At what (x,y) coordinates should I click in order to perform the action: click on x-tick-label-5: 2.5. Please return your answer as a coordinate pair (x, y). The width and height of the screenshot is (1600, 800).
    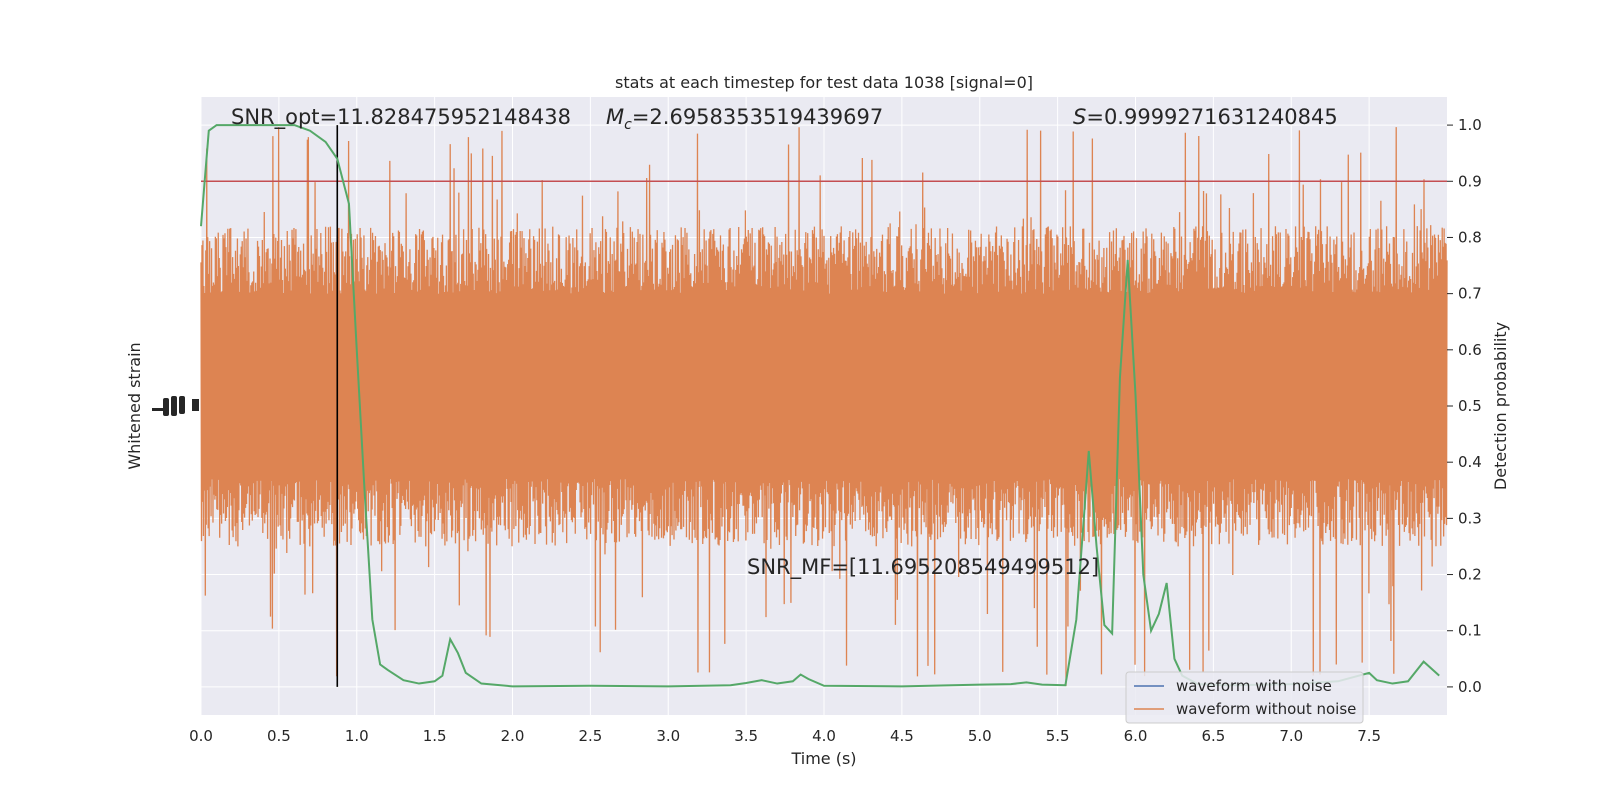
    Looking at the image, I should click on (590, 736).